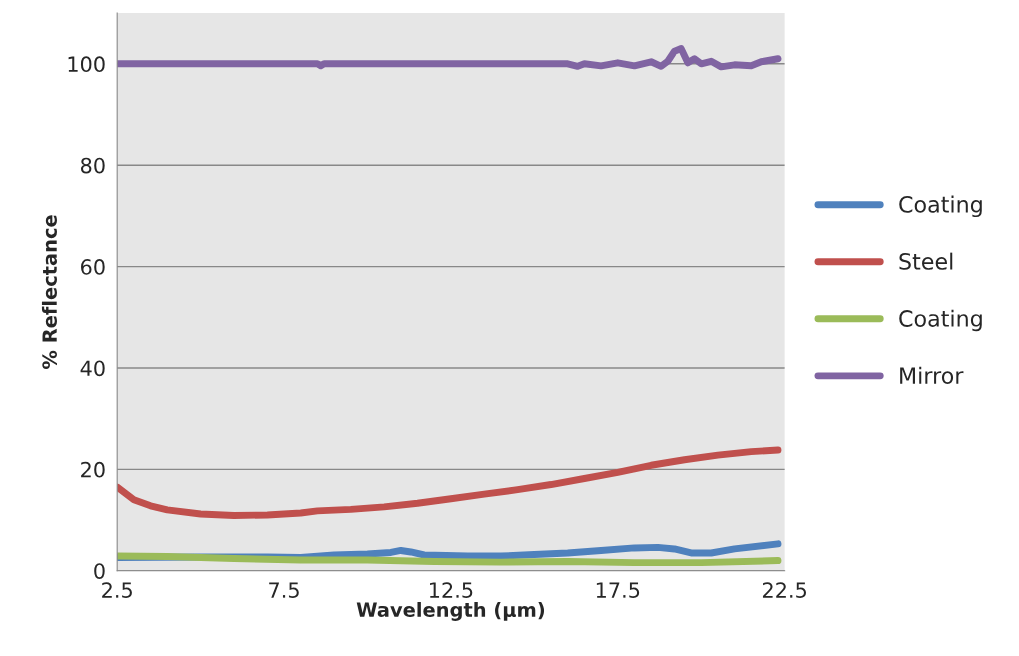  What do you see at coordinates (451, 590) in the screenshot?
I see `x-tick-label: 12.5` at bounding box center [451, 590].